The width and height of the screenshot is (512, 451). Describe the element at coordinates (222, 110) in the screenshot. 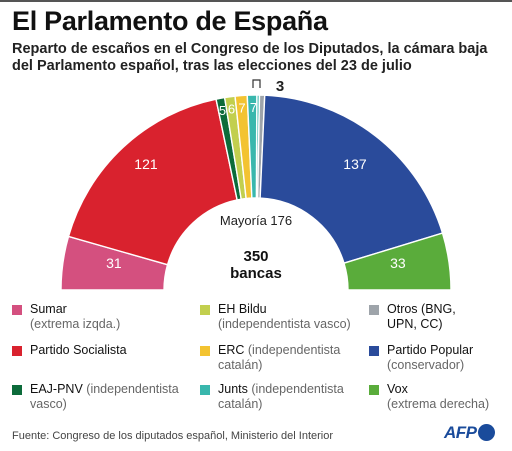

I see `seat-label-eaj-pnv: 5` at that location.